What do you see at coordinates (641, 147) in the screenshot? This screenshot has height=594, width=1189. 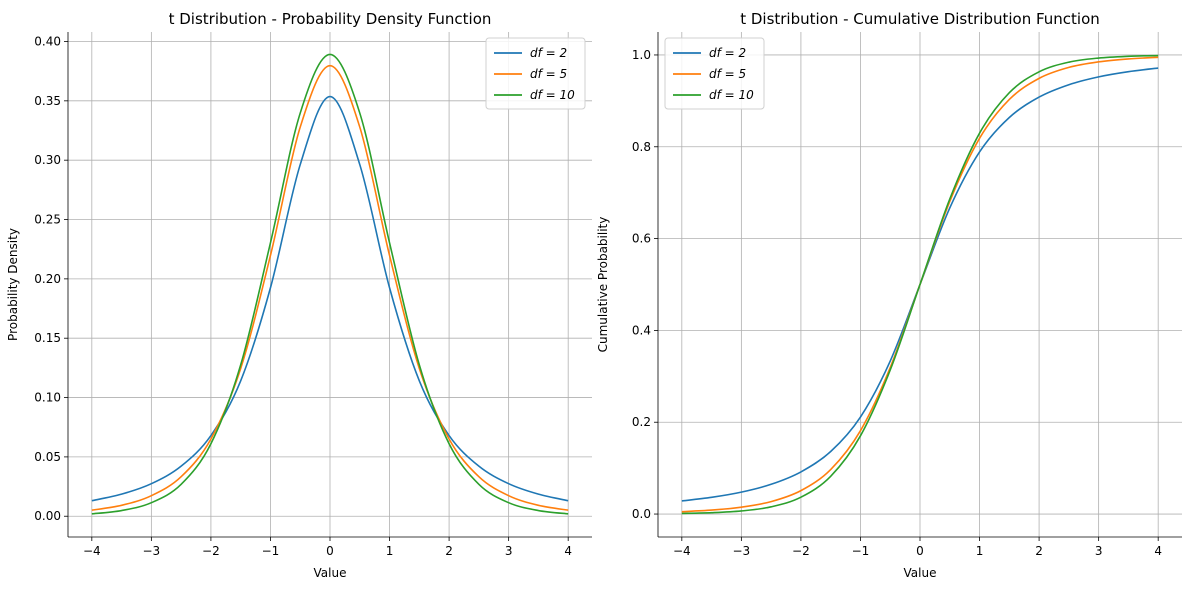 I see `y-tick-label: 0.8` at bounding box center [641, 147].